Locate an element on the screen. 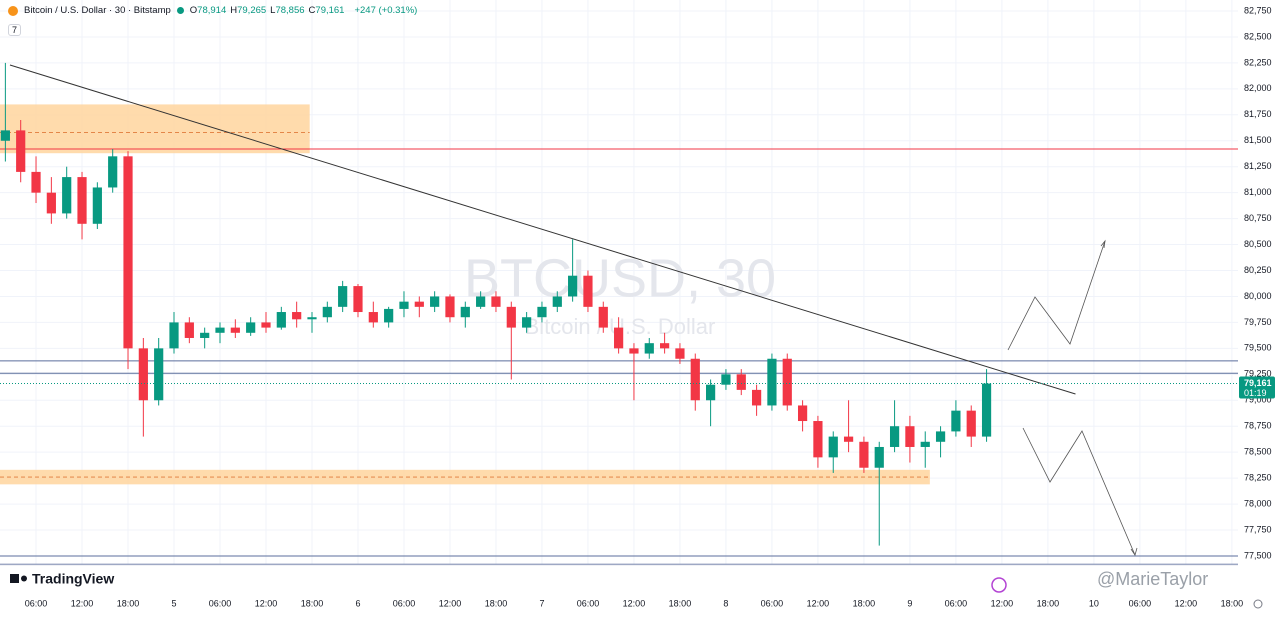  last-price-tag is located at coordinates (1257, 387).